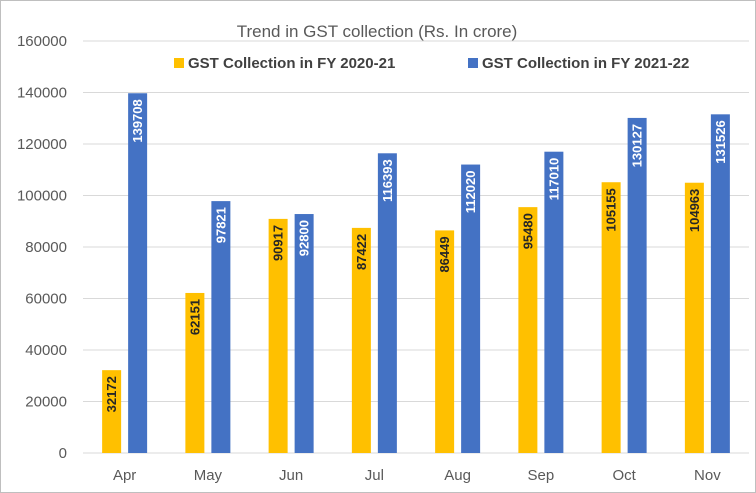 The height and width of the screenshot is (493, 756). I want to click on data-label: 62151, so click(194, 317).